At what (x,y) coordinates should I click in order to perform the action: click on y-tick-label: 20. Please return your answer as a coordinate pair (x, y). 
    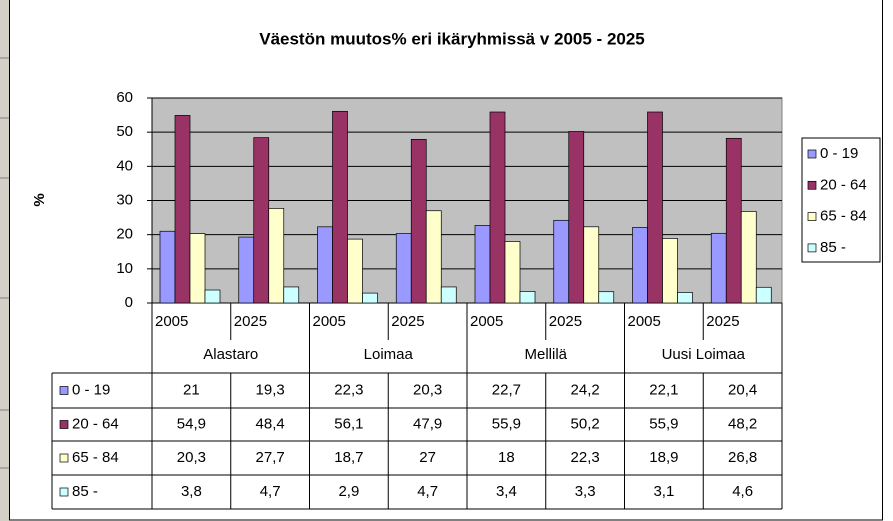
    Looking at the image, I should click on (124, 234).